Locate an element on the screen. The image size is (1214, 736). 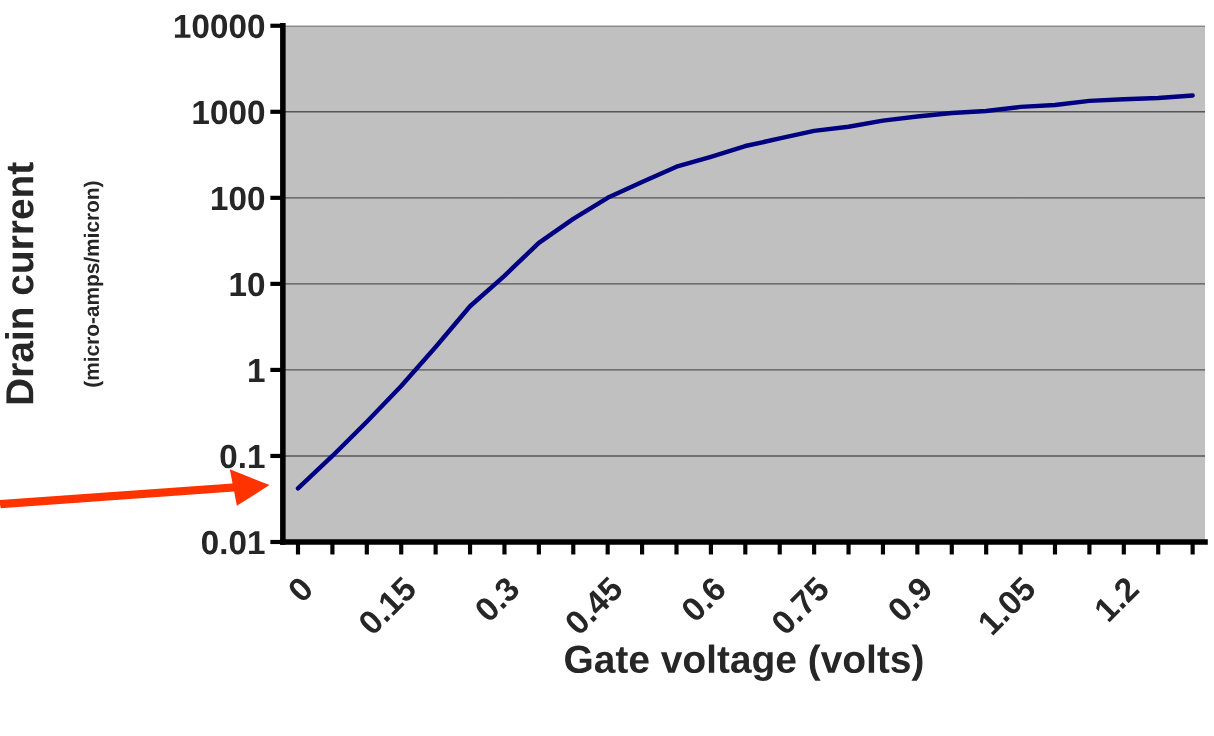
y-tick-label: 100 is located at coordinates (238, 198).